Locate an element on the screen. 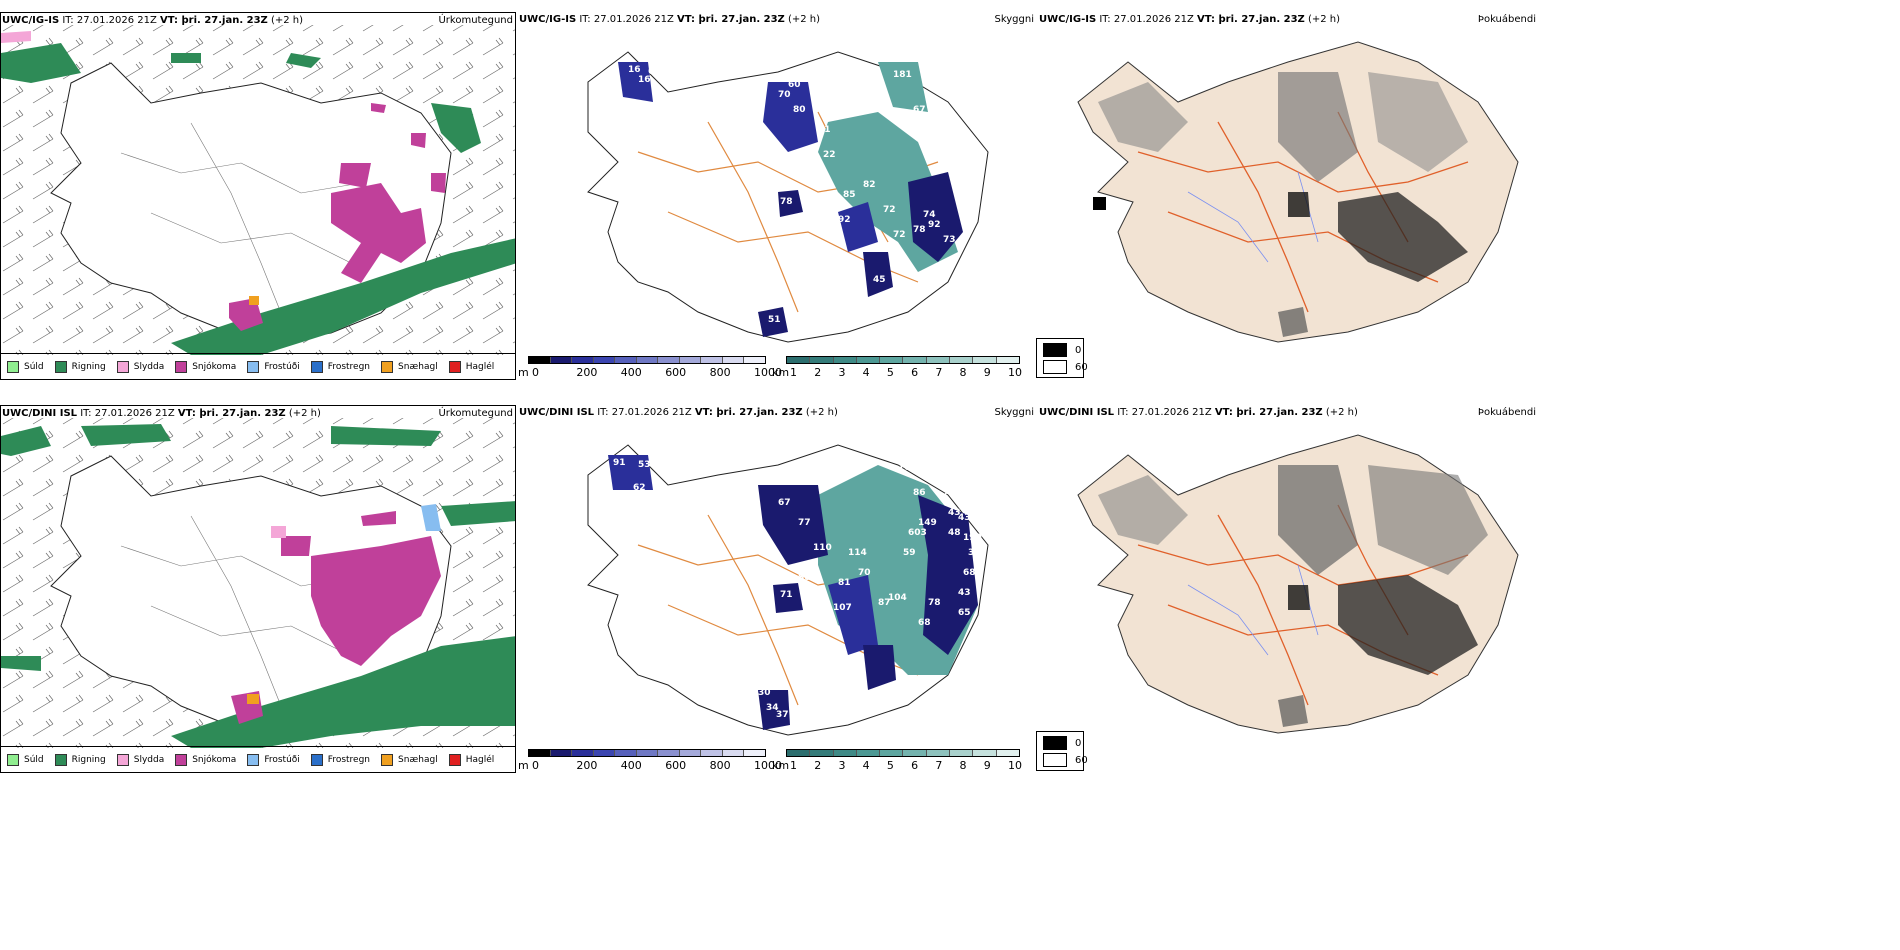  visibility-value-label: 51 is located at coordinates (774, 320).